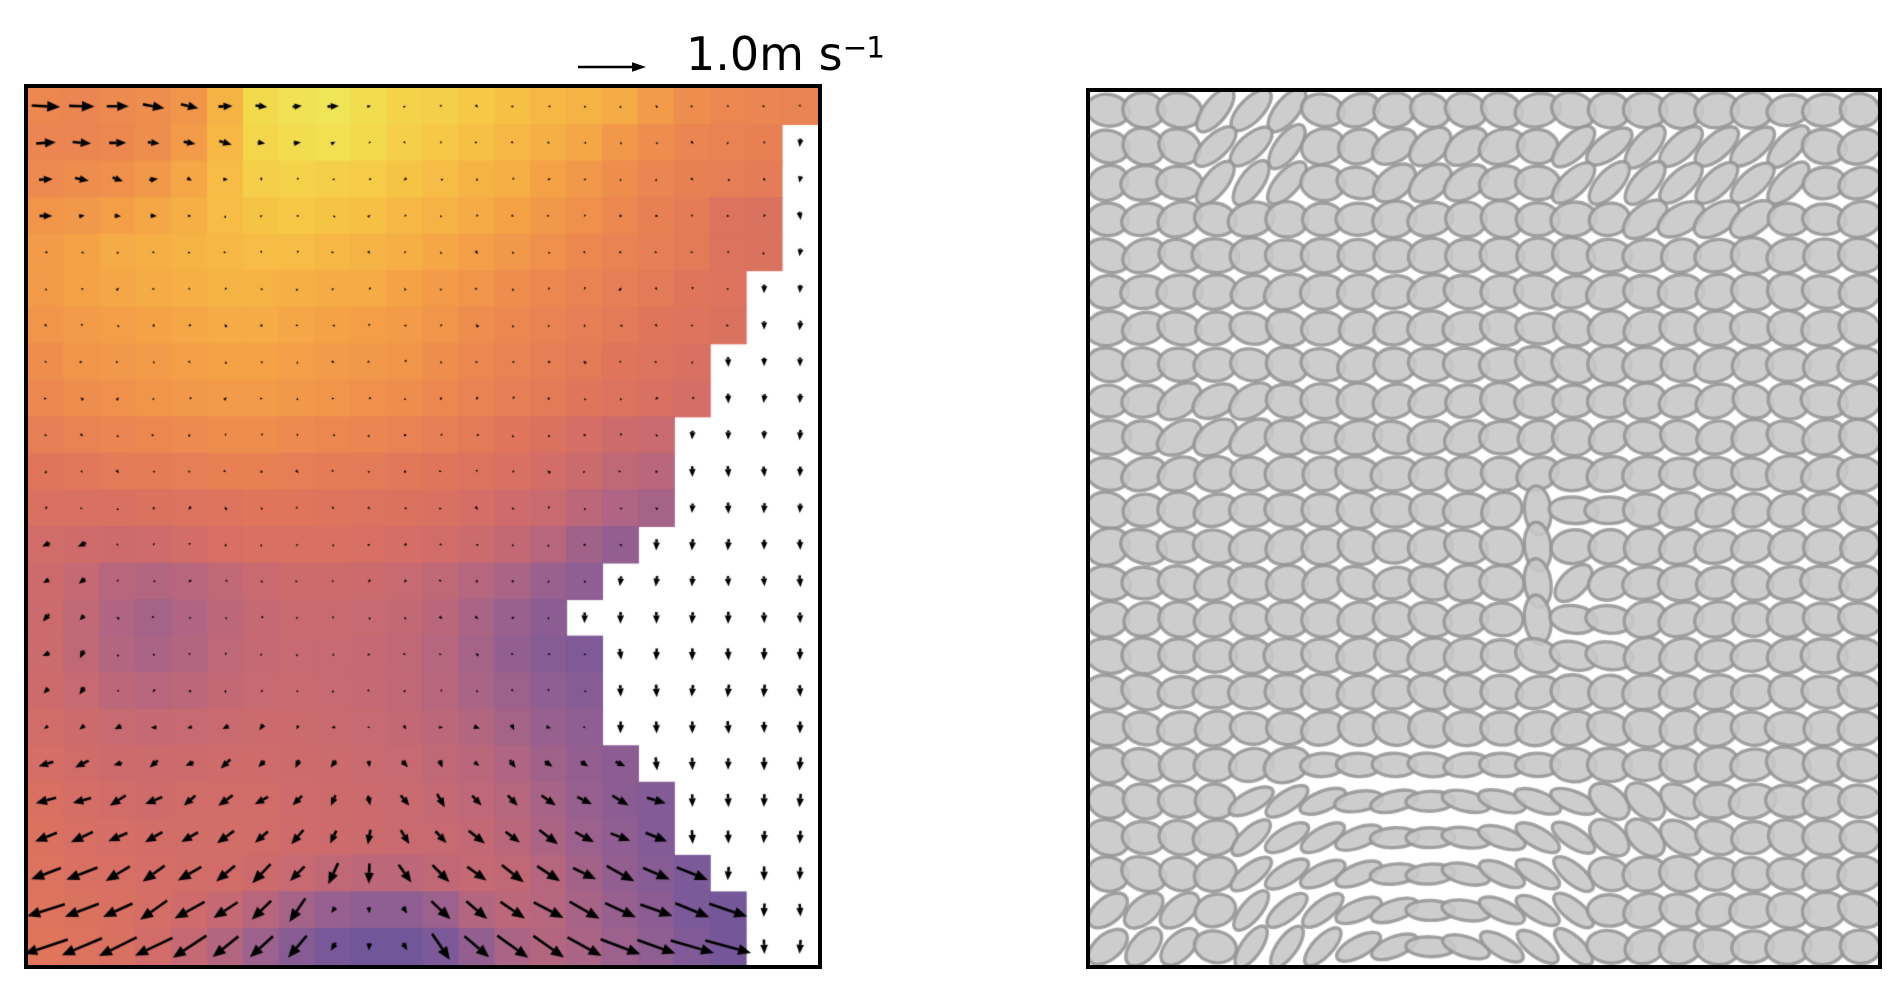  What do you see at coordinates (612, 67) in the screenshot?
I see `quiver-key-arrow-icon` at bounding box center [612, 67].